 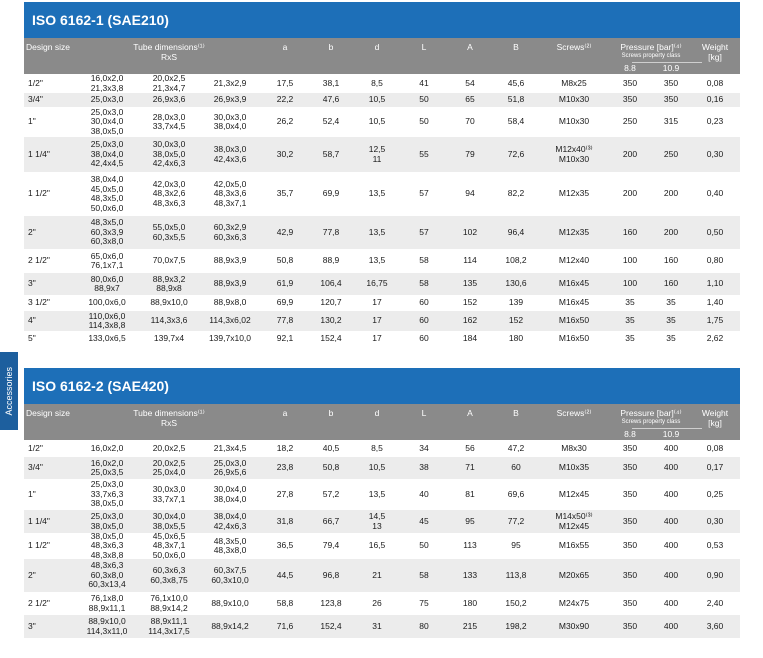 I want to click on header-class-8-8: 8.8, so click(x=630, y=434).